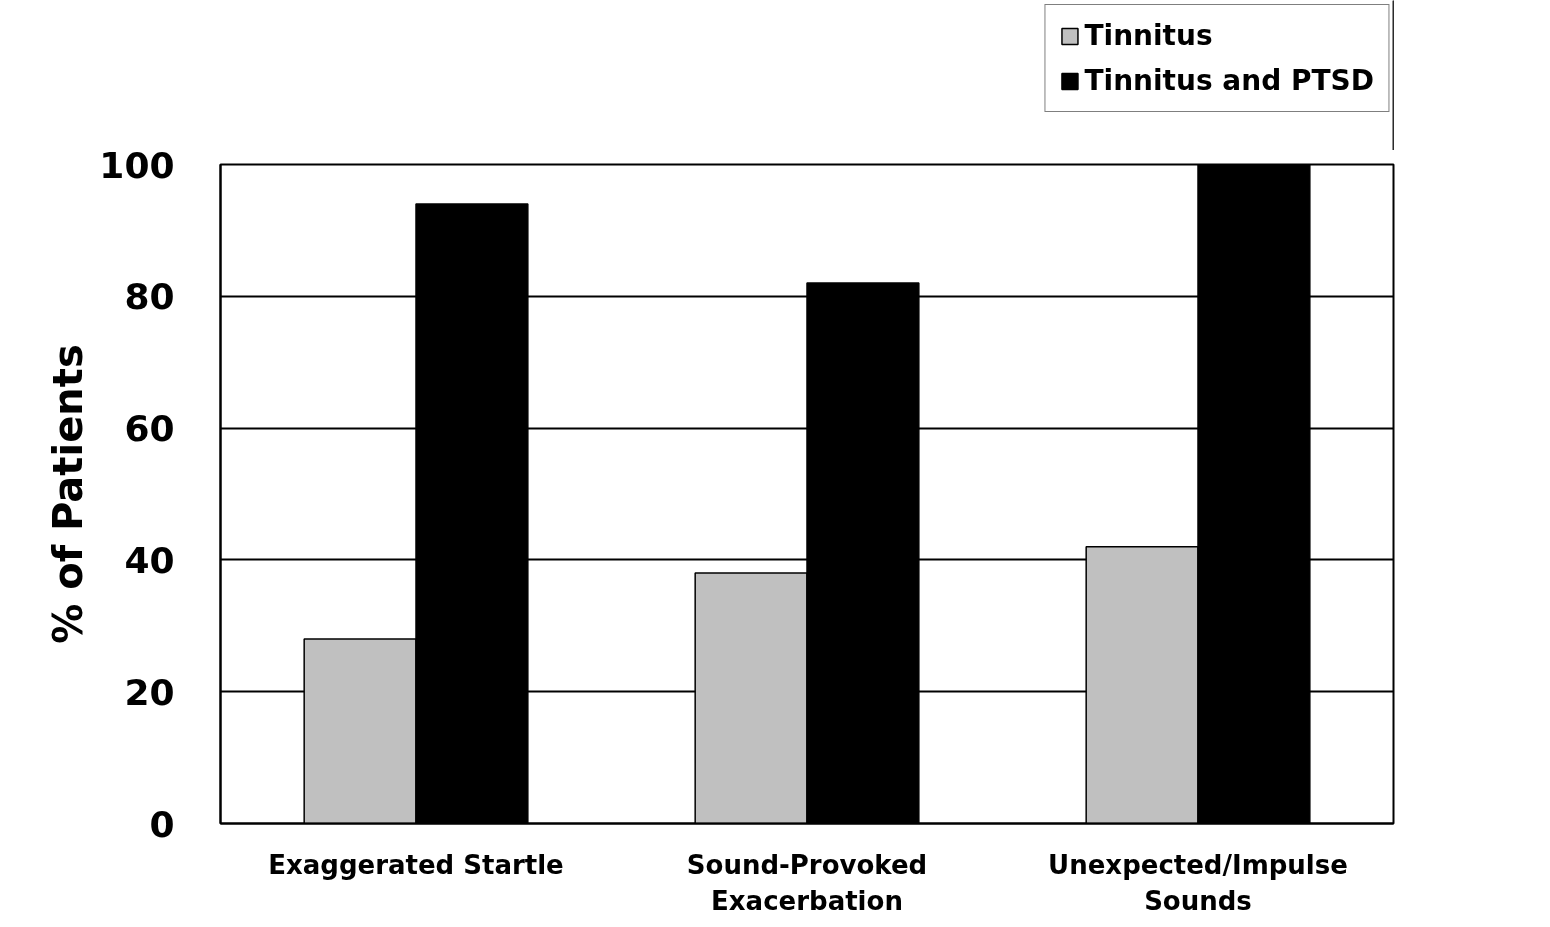  What do you see at coordinates (68, 494) in the screenshot?
I see `y-axis-title: % of Patients` at bounding box center [68, 494].